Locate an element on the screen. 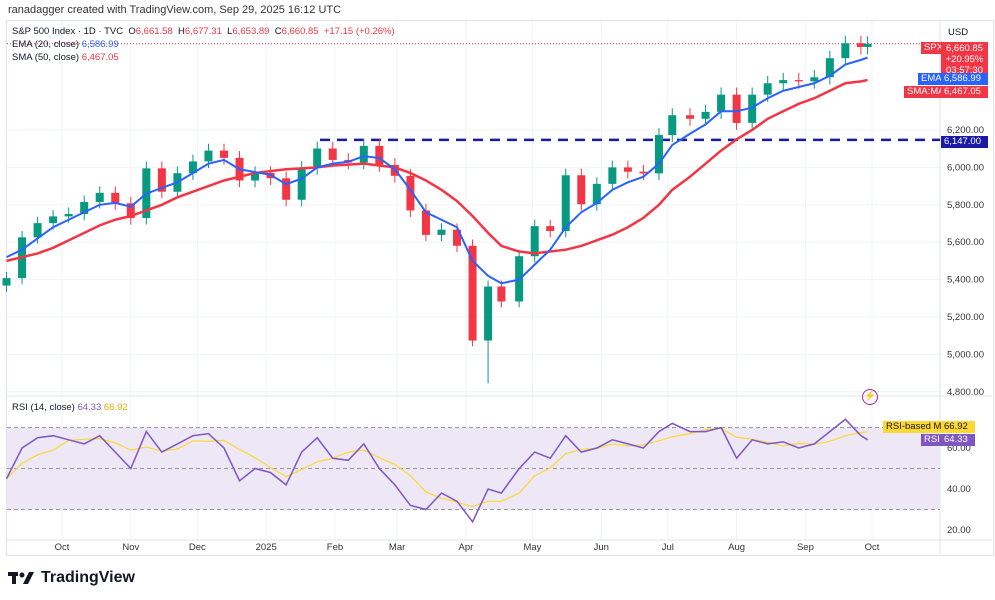 Image resolution: width=995 pixels, height=600 pixels. rsi-label: RSI (14, close) is located at coordinates (43, 407).